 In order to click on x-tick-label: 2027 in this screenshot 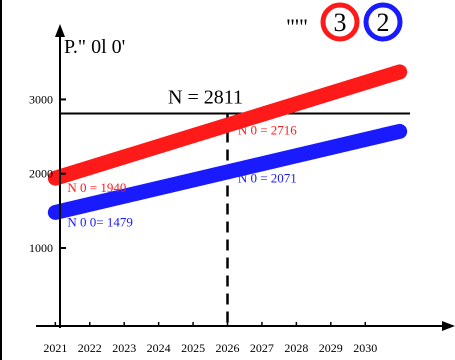, I will do `click(262, 348)`.